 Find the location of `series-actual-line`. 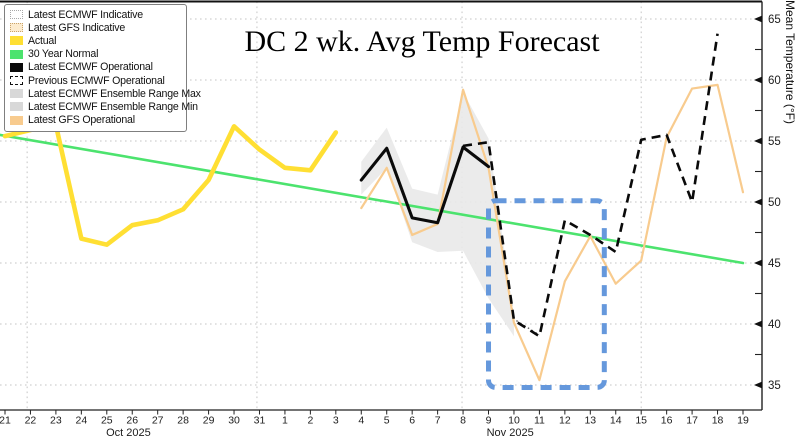

series-actual-line is located at coordinates (170, 184).